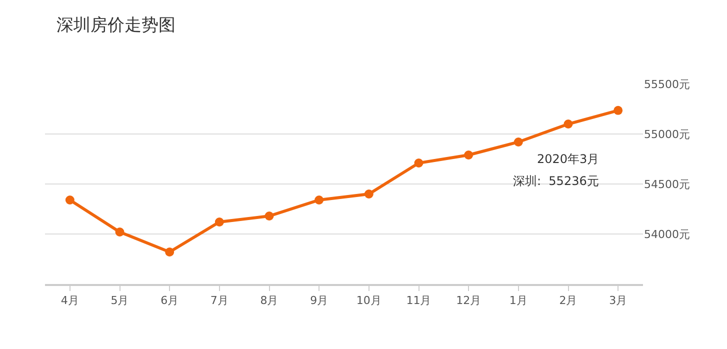  I want to click on y-tick-label: 54000元, so click(667, 234).